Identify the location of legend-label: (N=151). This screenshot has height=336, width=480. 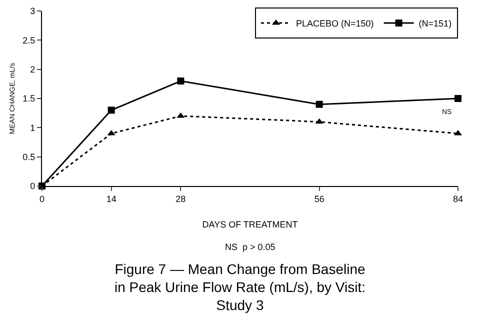
(435, 23).